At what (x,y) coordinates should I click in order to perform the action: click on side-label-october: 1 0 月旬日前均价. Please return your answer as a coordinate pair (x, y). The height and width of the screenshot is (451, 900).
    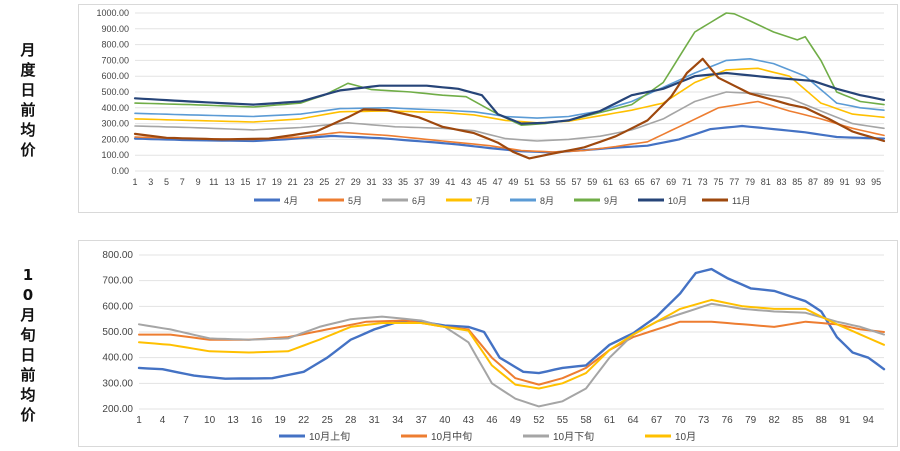
    Looking at the image, I should click on (28, 345).